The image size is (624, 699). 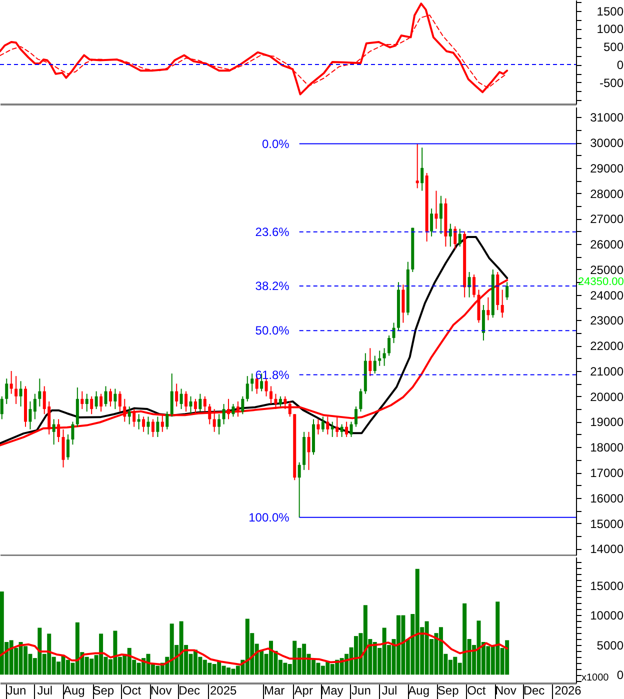 I want to click on y-tick-label: 26000, so click(x=607, y=245).